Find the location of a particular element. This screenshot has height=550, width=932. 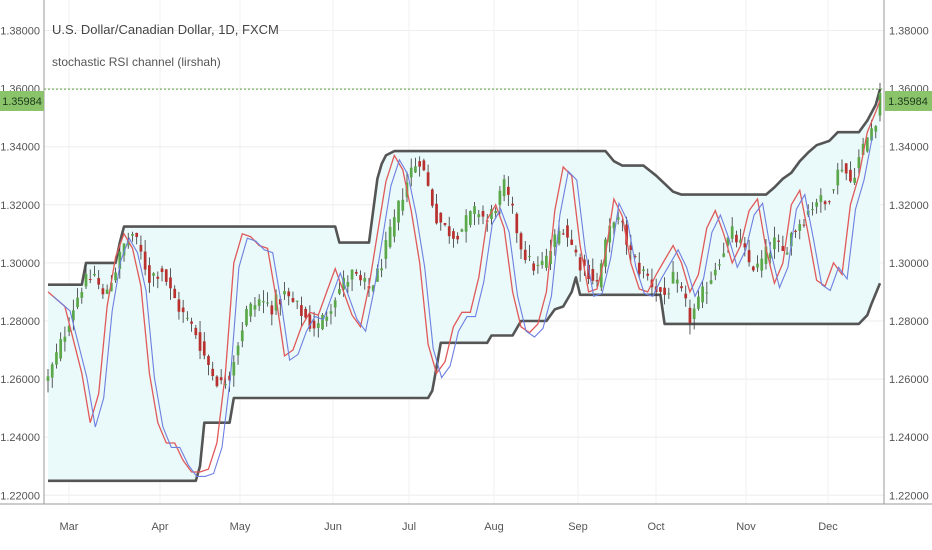

last-price-label-left: 1.35984 is located at coordinates (22, 102).